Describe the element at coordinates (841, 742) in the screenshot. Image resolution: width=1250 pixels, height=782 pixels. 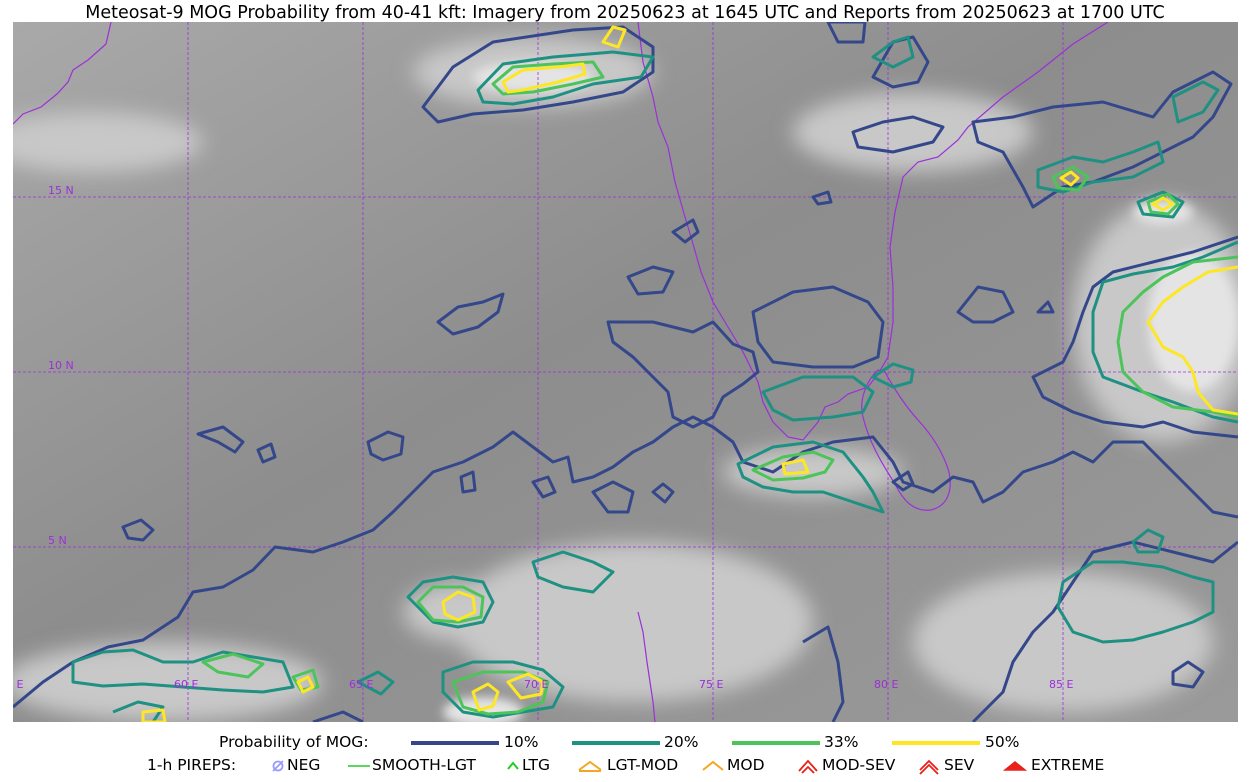
I see `legend-label-33pct: 33%` at that location.